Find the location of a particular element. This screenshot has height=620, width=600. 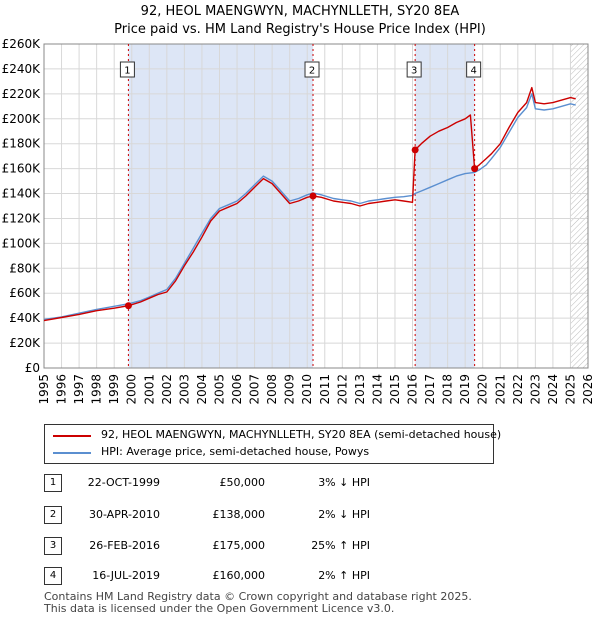

transaction-row: 2 30-APR-2010 £138,000 2% ↓ HPI is located at coordinates (300, 516).